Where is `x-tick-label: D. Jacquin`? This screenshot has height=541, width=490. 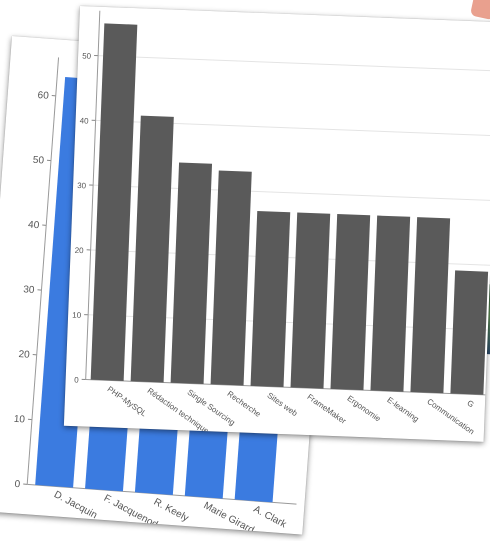
x-tick-label: D. Jacquin is located at coordinates (75, 505).